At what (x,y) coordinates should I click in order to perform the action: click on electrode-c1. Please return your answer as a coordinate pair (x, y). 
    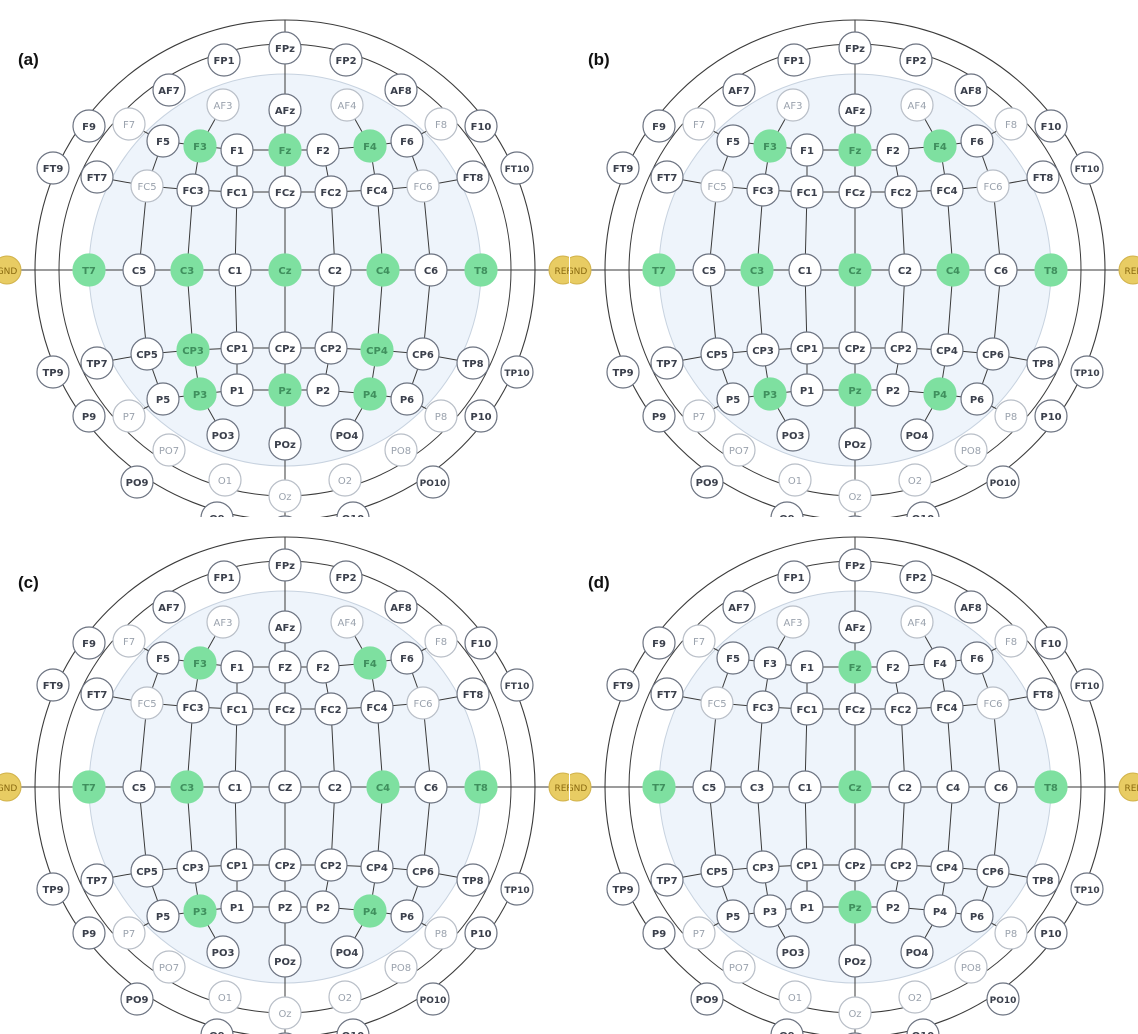
    Looking at the image, I should click on (805, 787).